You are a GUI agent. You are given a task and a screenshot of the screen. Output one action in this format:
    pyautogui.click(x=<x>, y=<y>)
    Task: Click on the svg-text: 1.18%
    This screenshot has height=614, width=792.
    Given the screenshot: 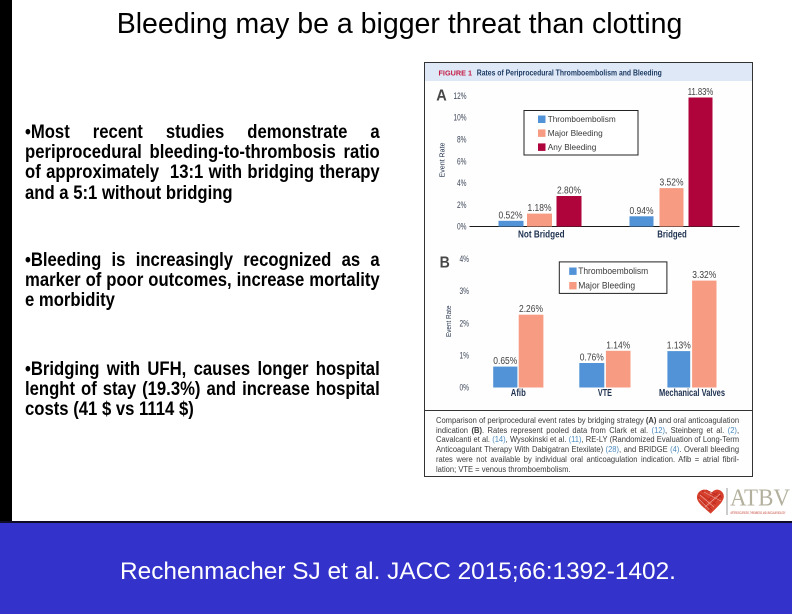 What is the action you would take?
    pyautogui.click(x=540, y=208)
    